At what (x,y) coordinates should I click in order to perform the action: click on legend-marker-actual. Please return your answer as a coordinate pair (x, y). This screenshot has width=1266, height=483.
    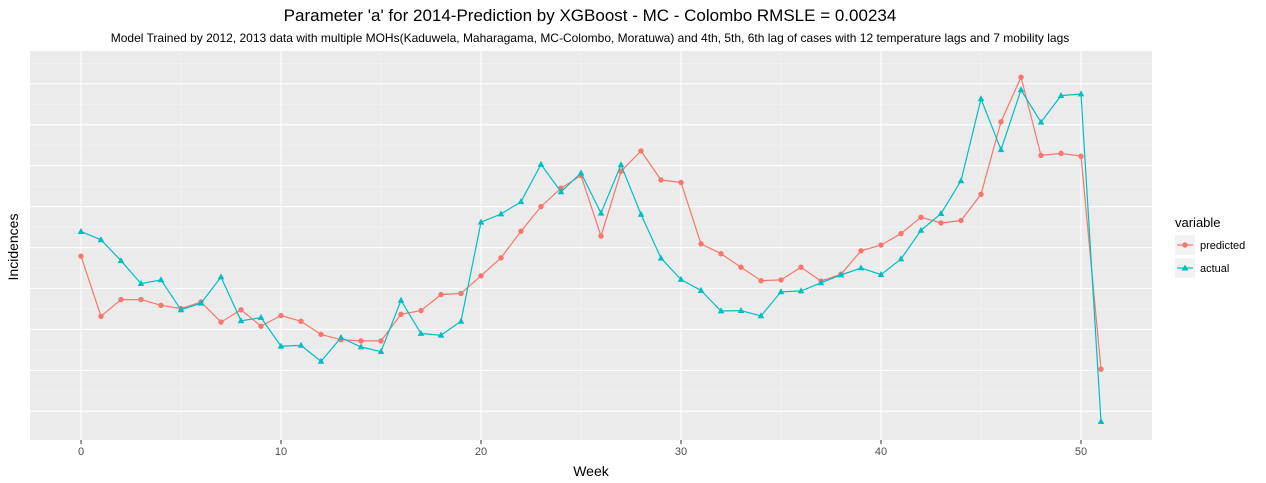
    Looking at the image, I should click on (1185, 267).